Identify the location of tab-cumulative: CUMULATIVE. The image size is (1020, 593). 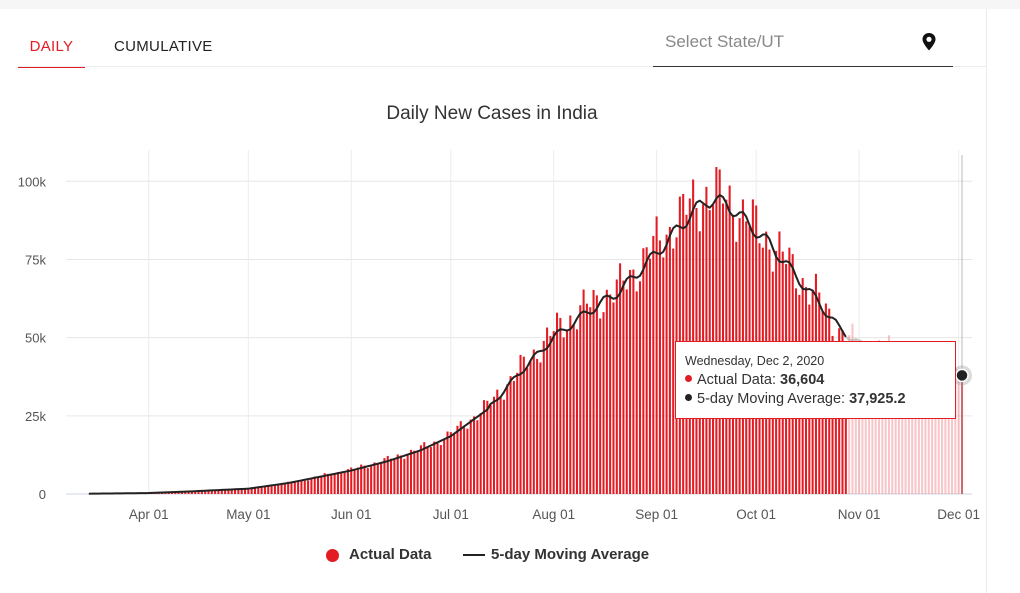
(163, 46).